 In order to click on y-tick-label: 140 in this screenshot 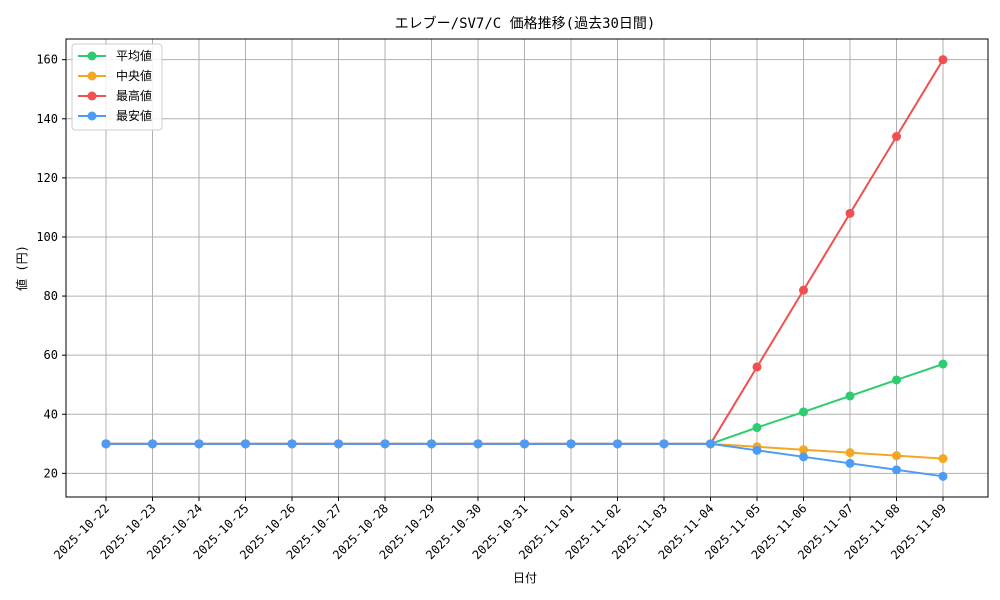, I will do `click(47, 119)`.